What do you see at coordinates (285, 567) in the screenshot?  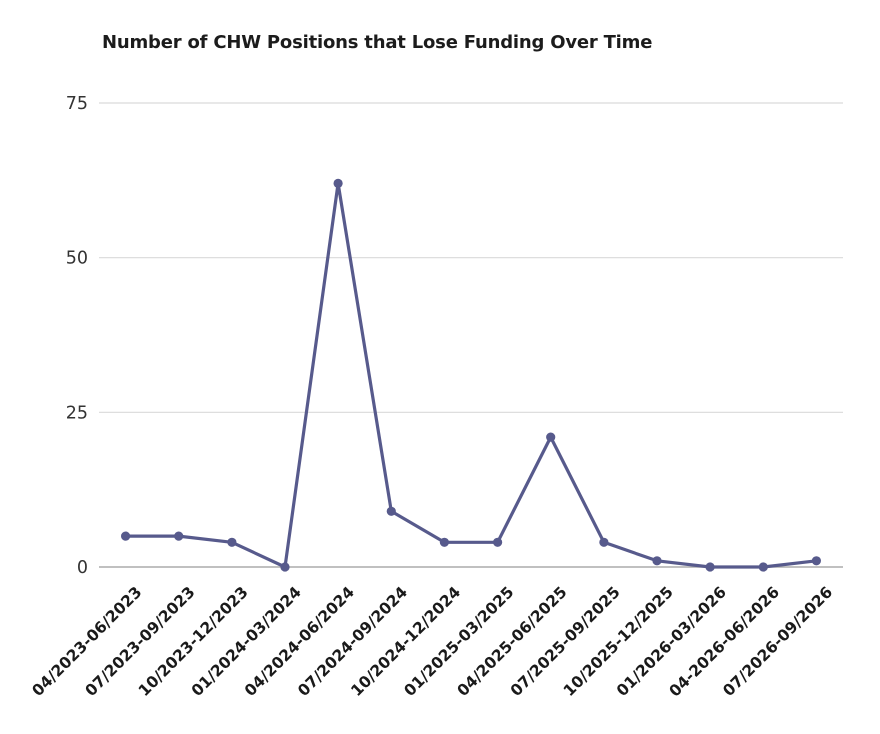 I see `data-point-01/2024-03/2024` at bounding box center [285, 567].